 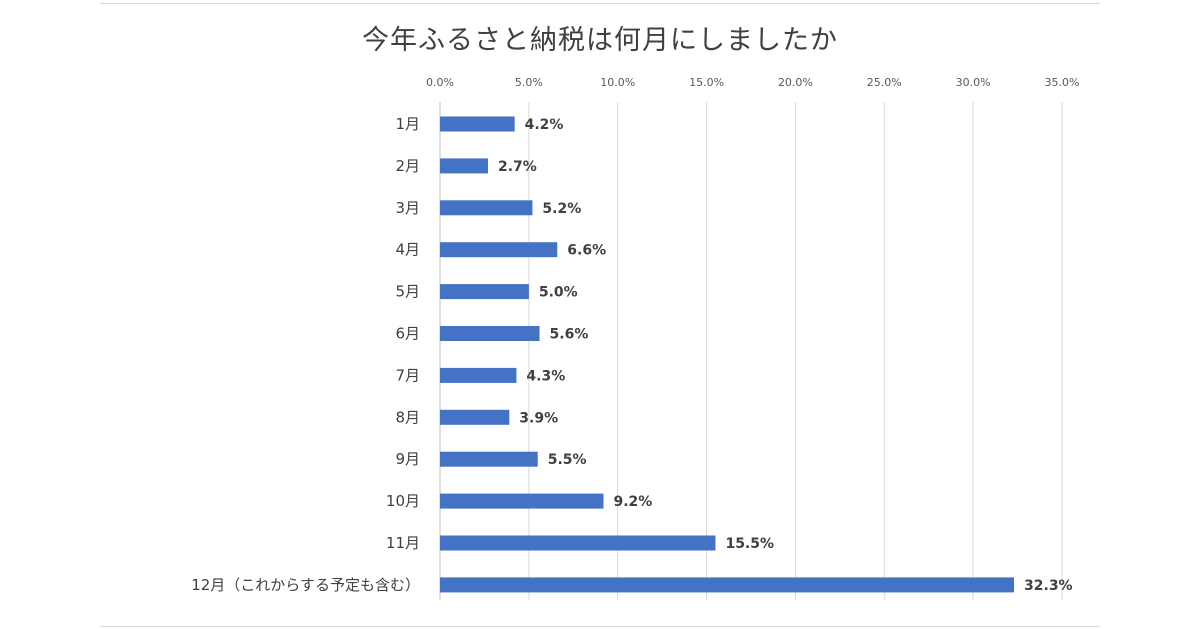 What do you see at coordinates (544, 125) in the screenshot?
I see `data-label: 4.2%` at bounding box center [544, 125].